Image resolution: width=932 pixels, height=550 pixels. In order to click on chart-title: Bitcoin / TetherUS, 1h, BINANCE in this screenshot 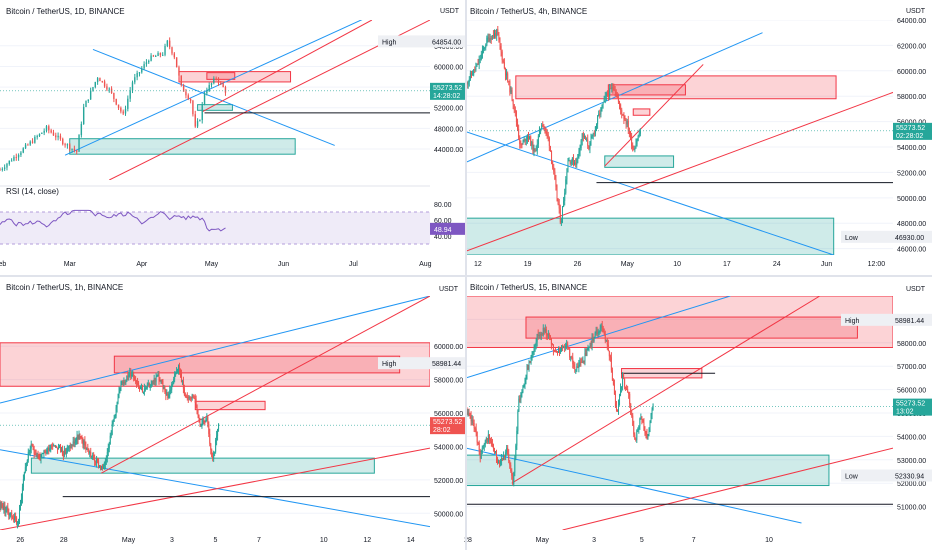, I will do `click(64, 287)`.